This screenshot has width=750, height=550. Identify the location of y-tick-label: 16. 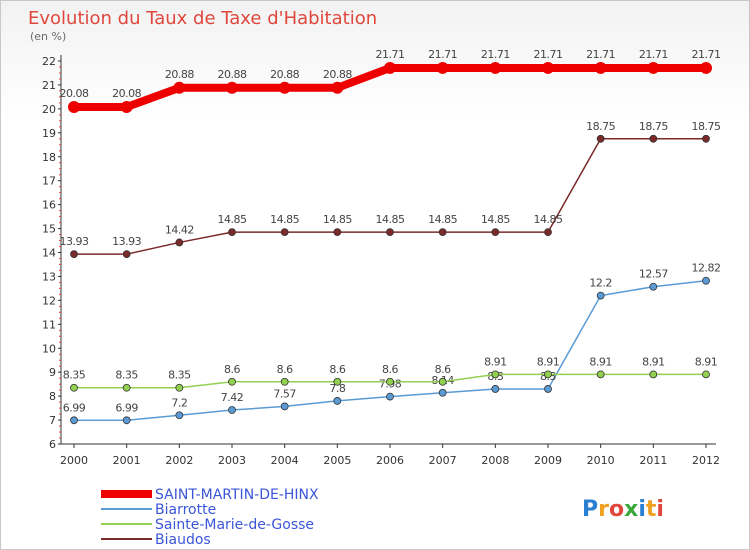
(49, 205).